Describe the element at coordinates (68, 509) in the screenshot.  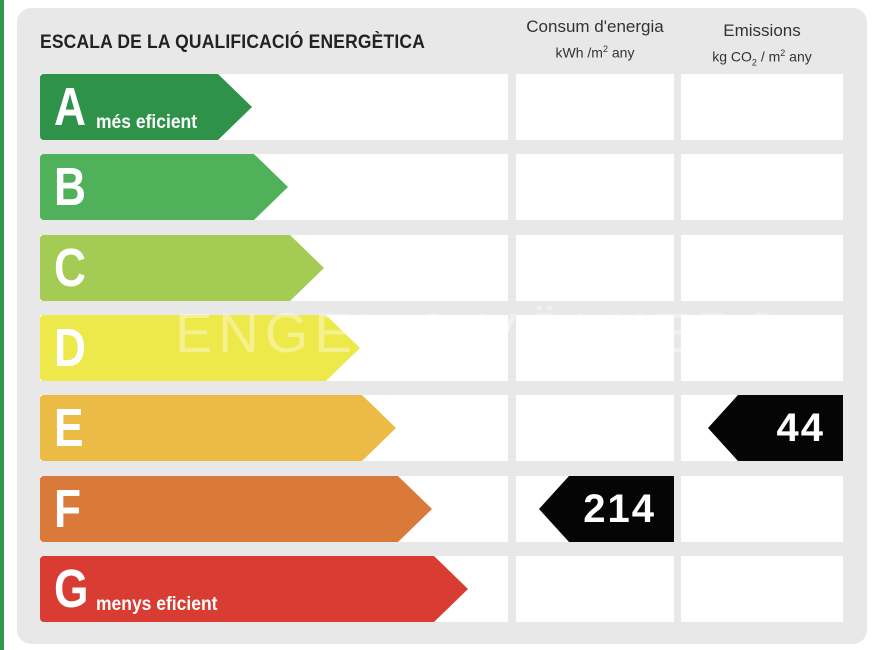
I see `band-letter: F` at that location.